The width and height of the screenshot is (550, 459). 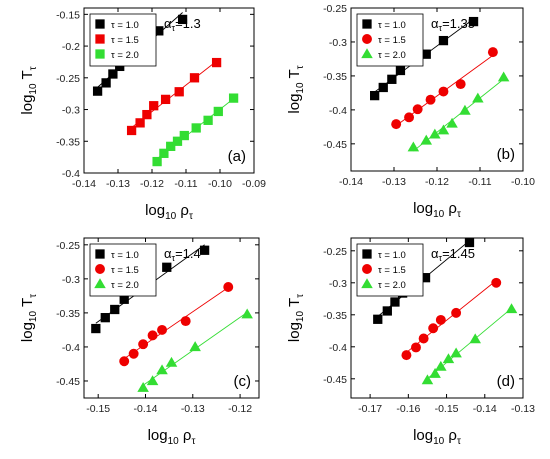 I want to click on alpha-value: =1.3, so click(x=188, y=23).